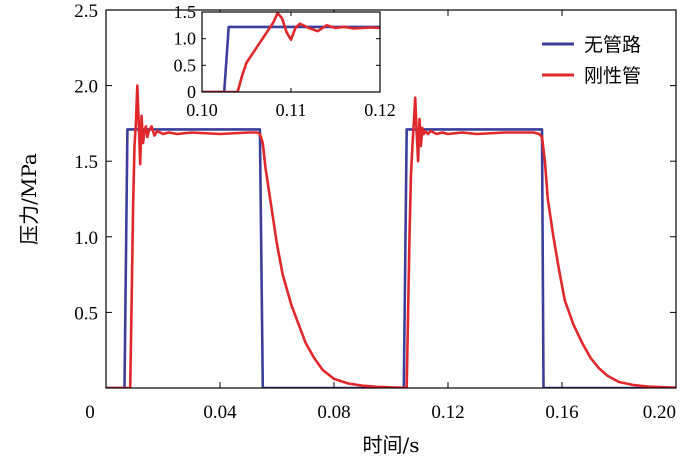 The width and height of the screenshot is (700, 460). I want to click on x-tick-label: 0.08, so click(333, 412).